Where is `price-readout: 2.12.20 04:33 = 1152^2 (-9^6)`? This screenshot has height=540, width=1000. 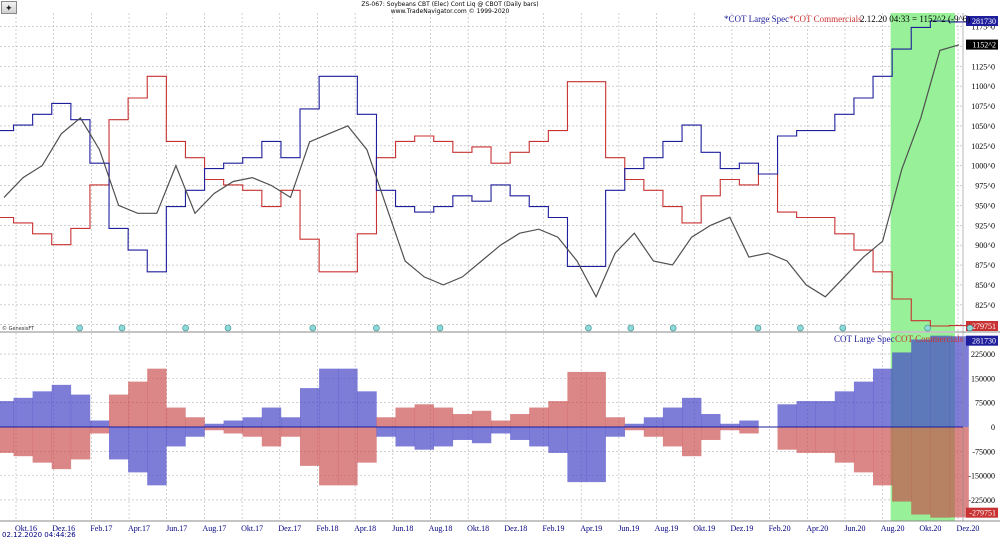 price-readout: 2.12.20 04:33 = 1152^2 (-9^6) is located at coordinates (915, 19).